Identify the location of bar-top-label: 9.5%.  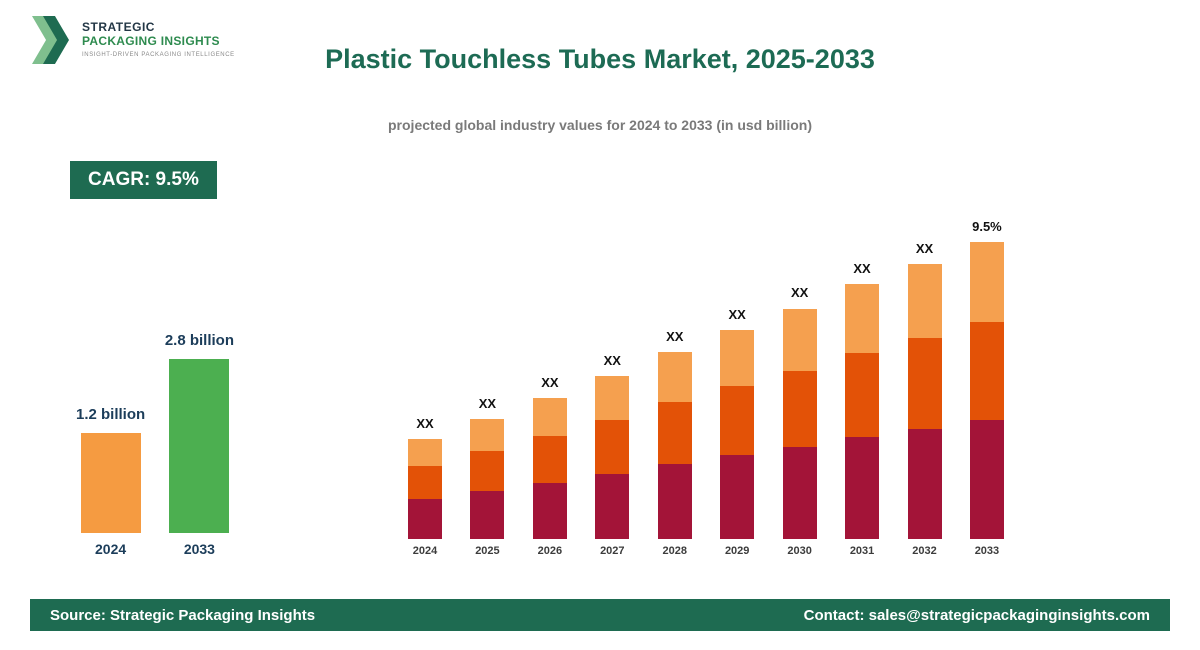
(987, 226).